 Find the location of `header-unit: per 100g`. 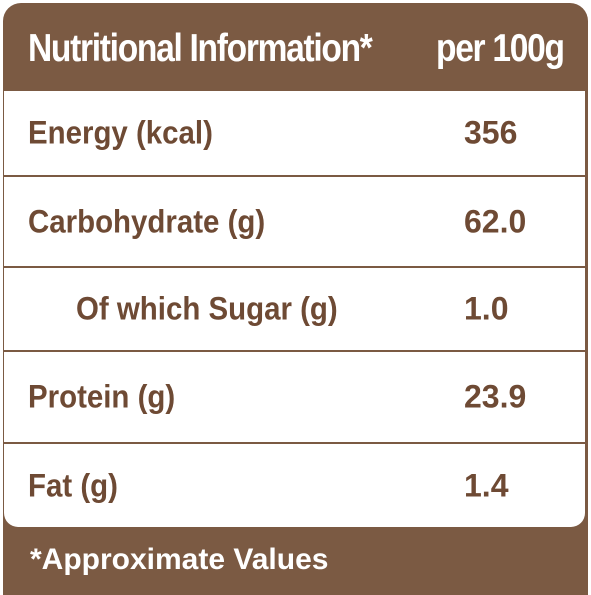

header-unit: per 100g is located at coordinates (500, 48).